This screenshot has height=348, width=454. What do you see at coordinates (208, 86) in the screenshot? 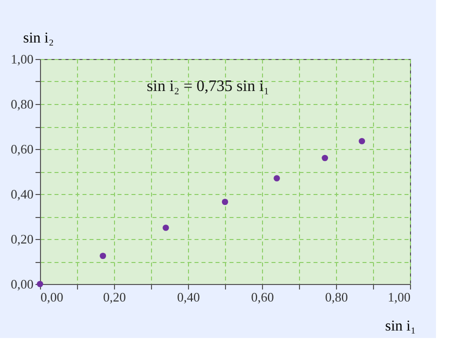
I see `annotation: sin i₂ = 0,735 sin i₁` at bounding box center [208, 86].